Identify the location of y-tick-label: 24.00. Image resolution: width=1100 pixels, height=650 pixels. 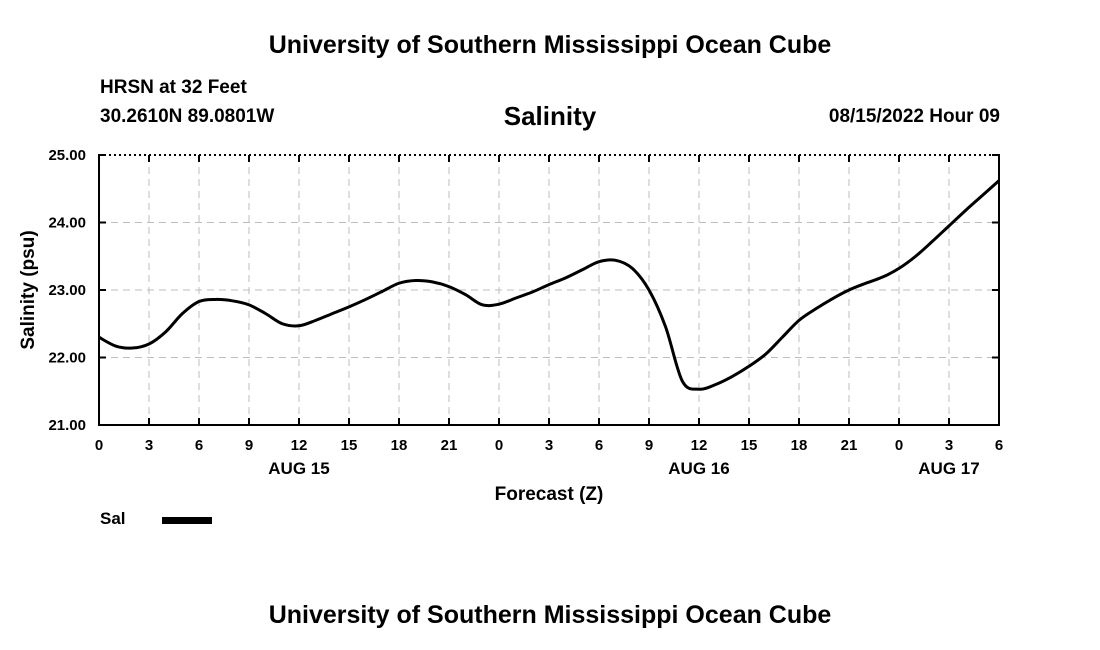
(67, 223).